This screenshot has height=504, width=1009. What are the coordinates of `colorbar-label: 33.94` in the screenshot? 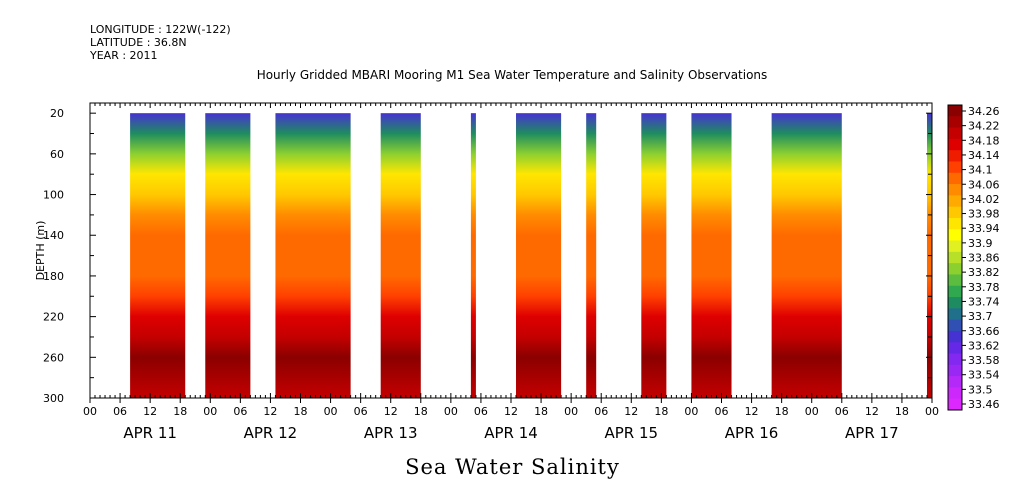 It's located at (984, 228).